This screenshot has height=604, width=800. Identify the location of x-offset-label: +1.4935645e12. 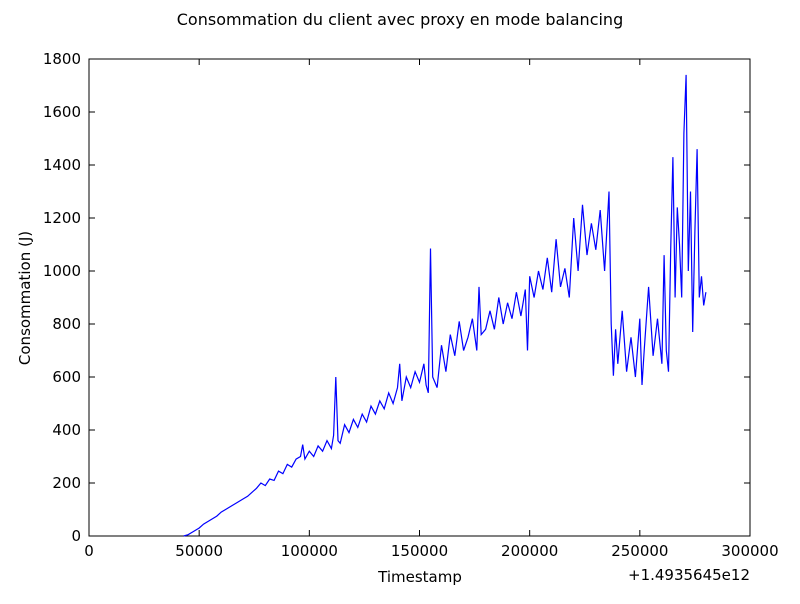
(689, 575).